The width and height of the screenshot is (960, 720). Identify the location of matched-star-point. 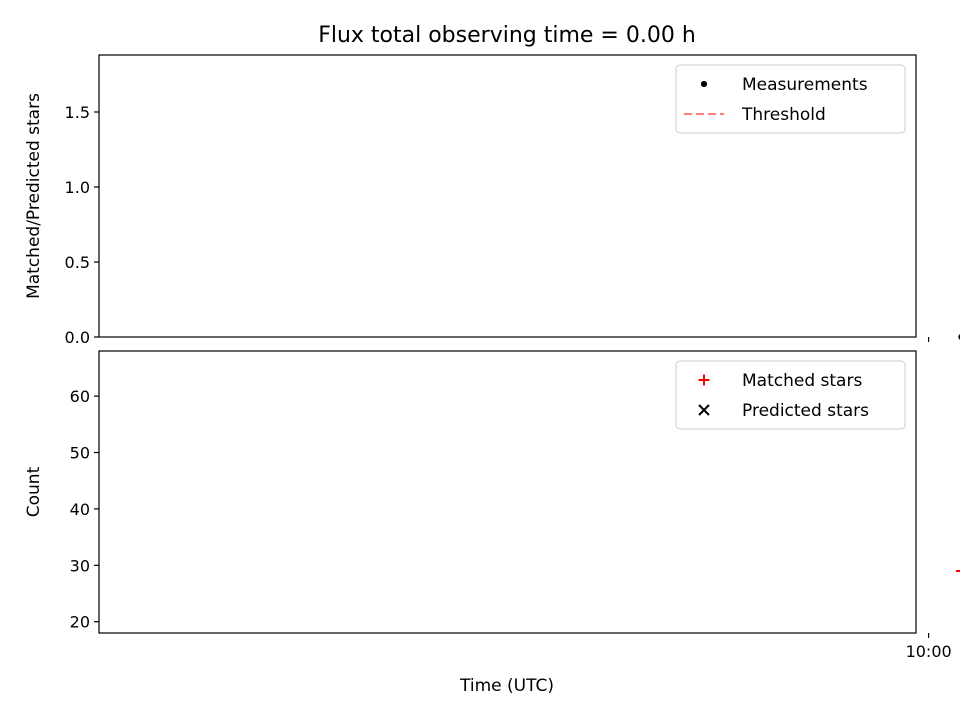
(957, 570).